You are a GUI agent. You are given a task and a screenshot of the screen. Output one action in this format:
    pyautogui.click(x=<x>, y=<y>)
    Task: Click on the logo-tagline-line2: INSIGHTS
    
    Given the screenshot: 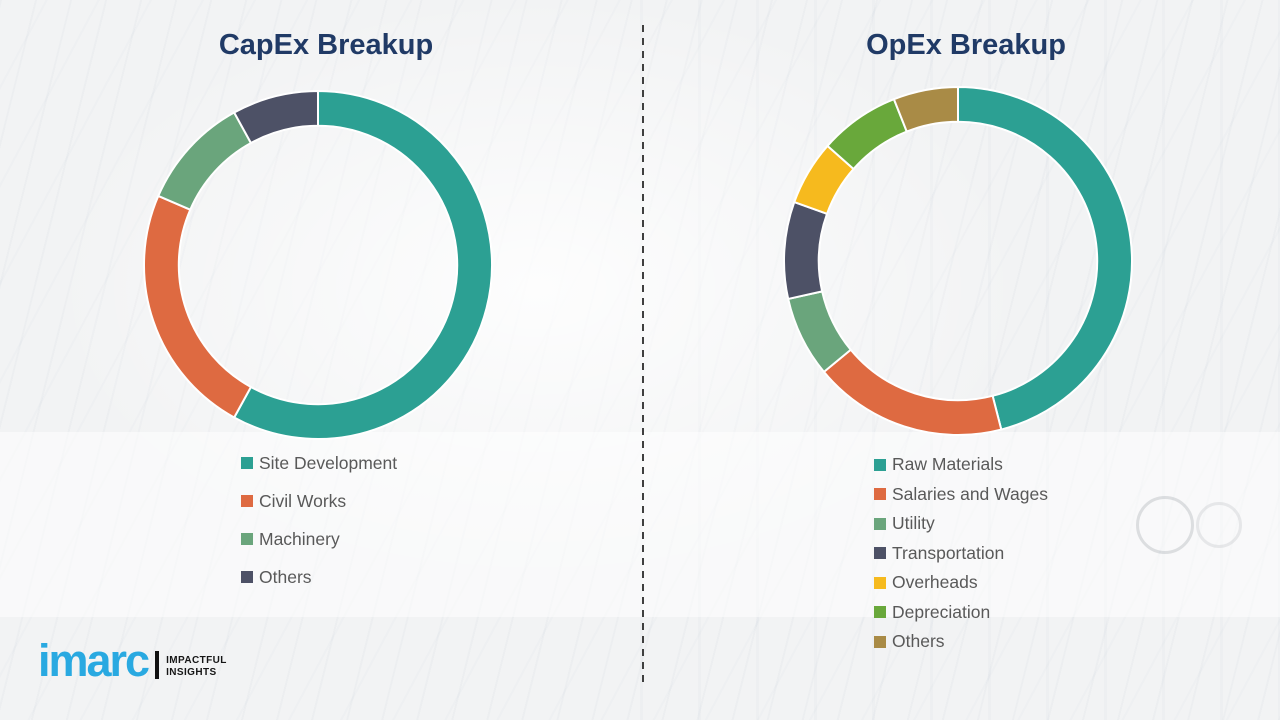 What is the action you would take?
    pyautogui.click(x=191, y=672)
    